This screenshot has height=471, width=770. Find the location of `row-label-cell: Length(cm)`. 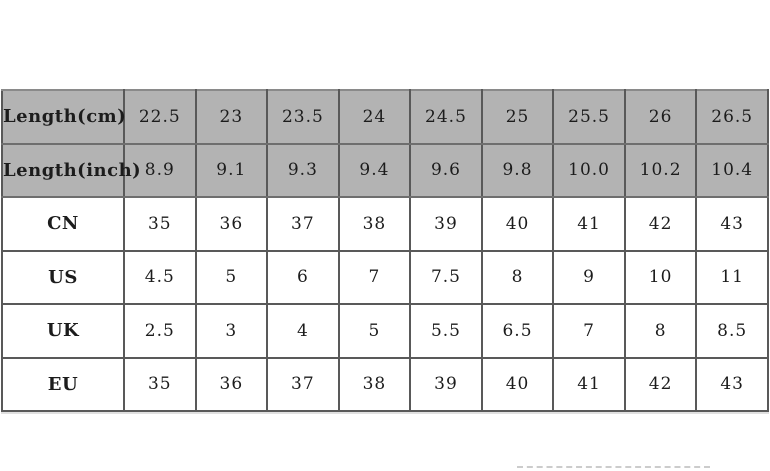

row-label-cell: Length(cm) is located at coordinates (63, 117).